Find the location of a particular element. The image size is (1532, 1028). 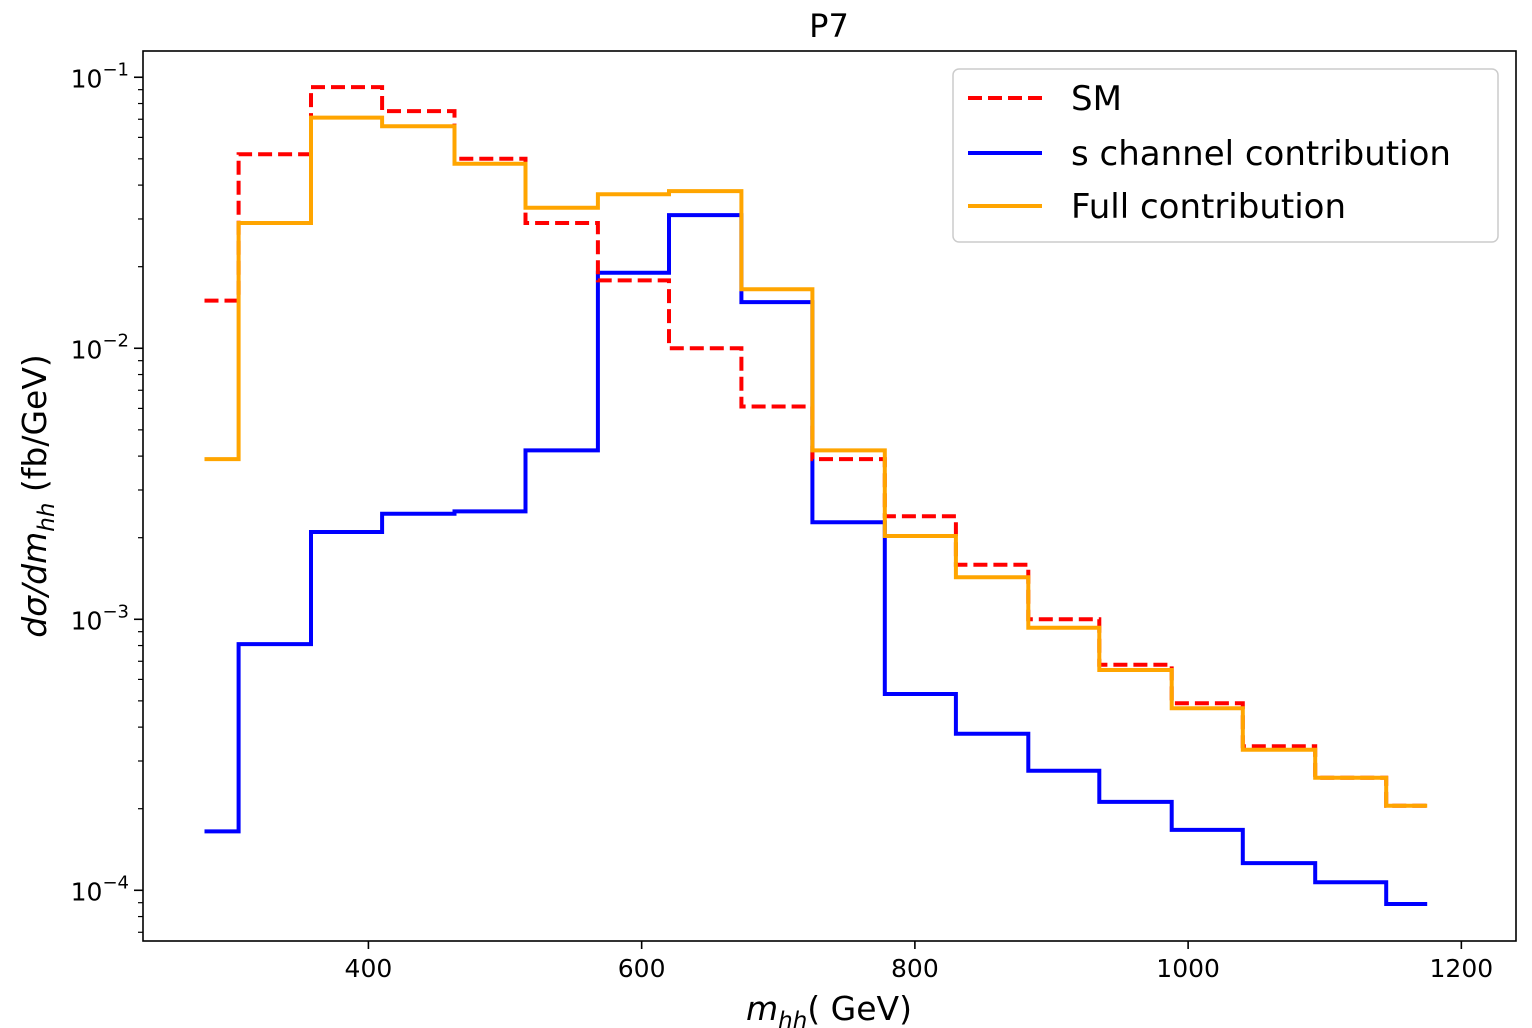

y-axis-label: dσ/dmhh (fb/GeV) is located at coordinates (37, 496).